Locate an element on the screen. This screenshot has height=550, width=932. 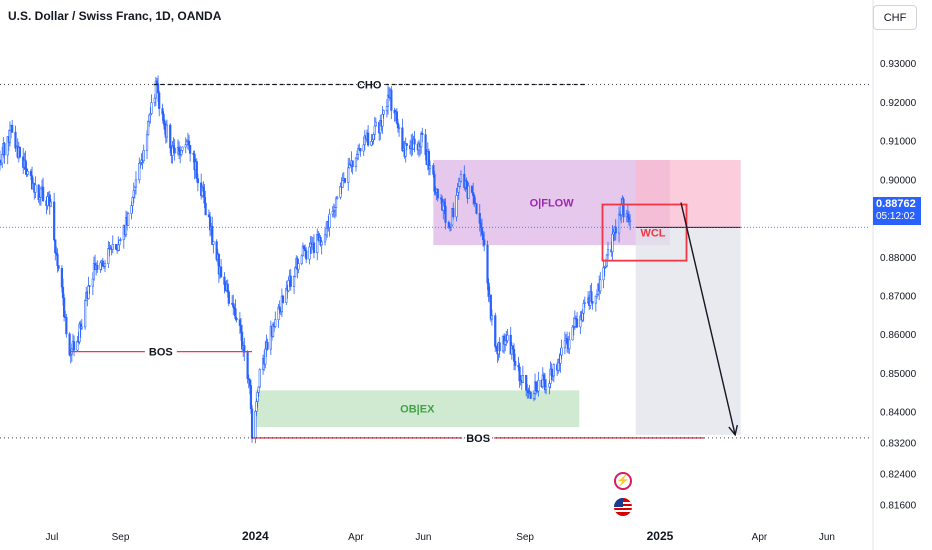
order-flow-label: O|FLOW is located at coordinates (552, 203).